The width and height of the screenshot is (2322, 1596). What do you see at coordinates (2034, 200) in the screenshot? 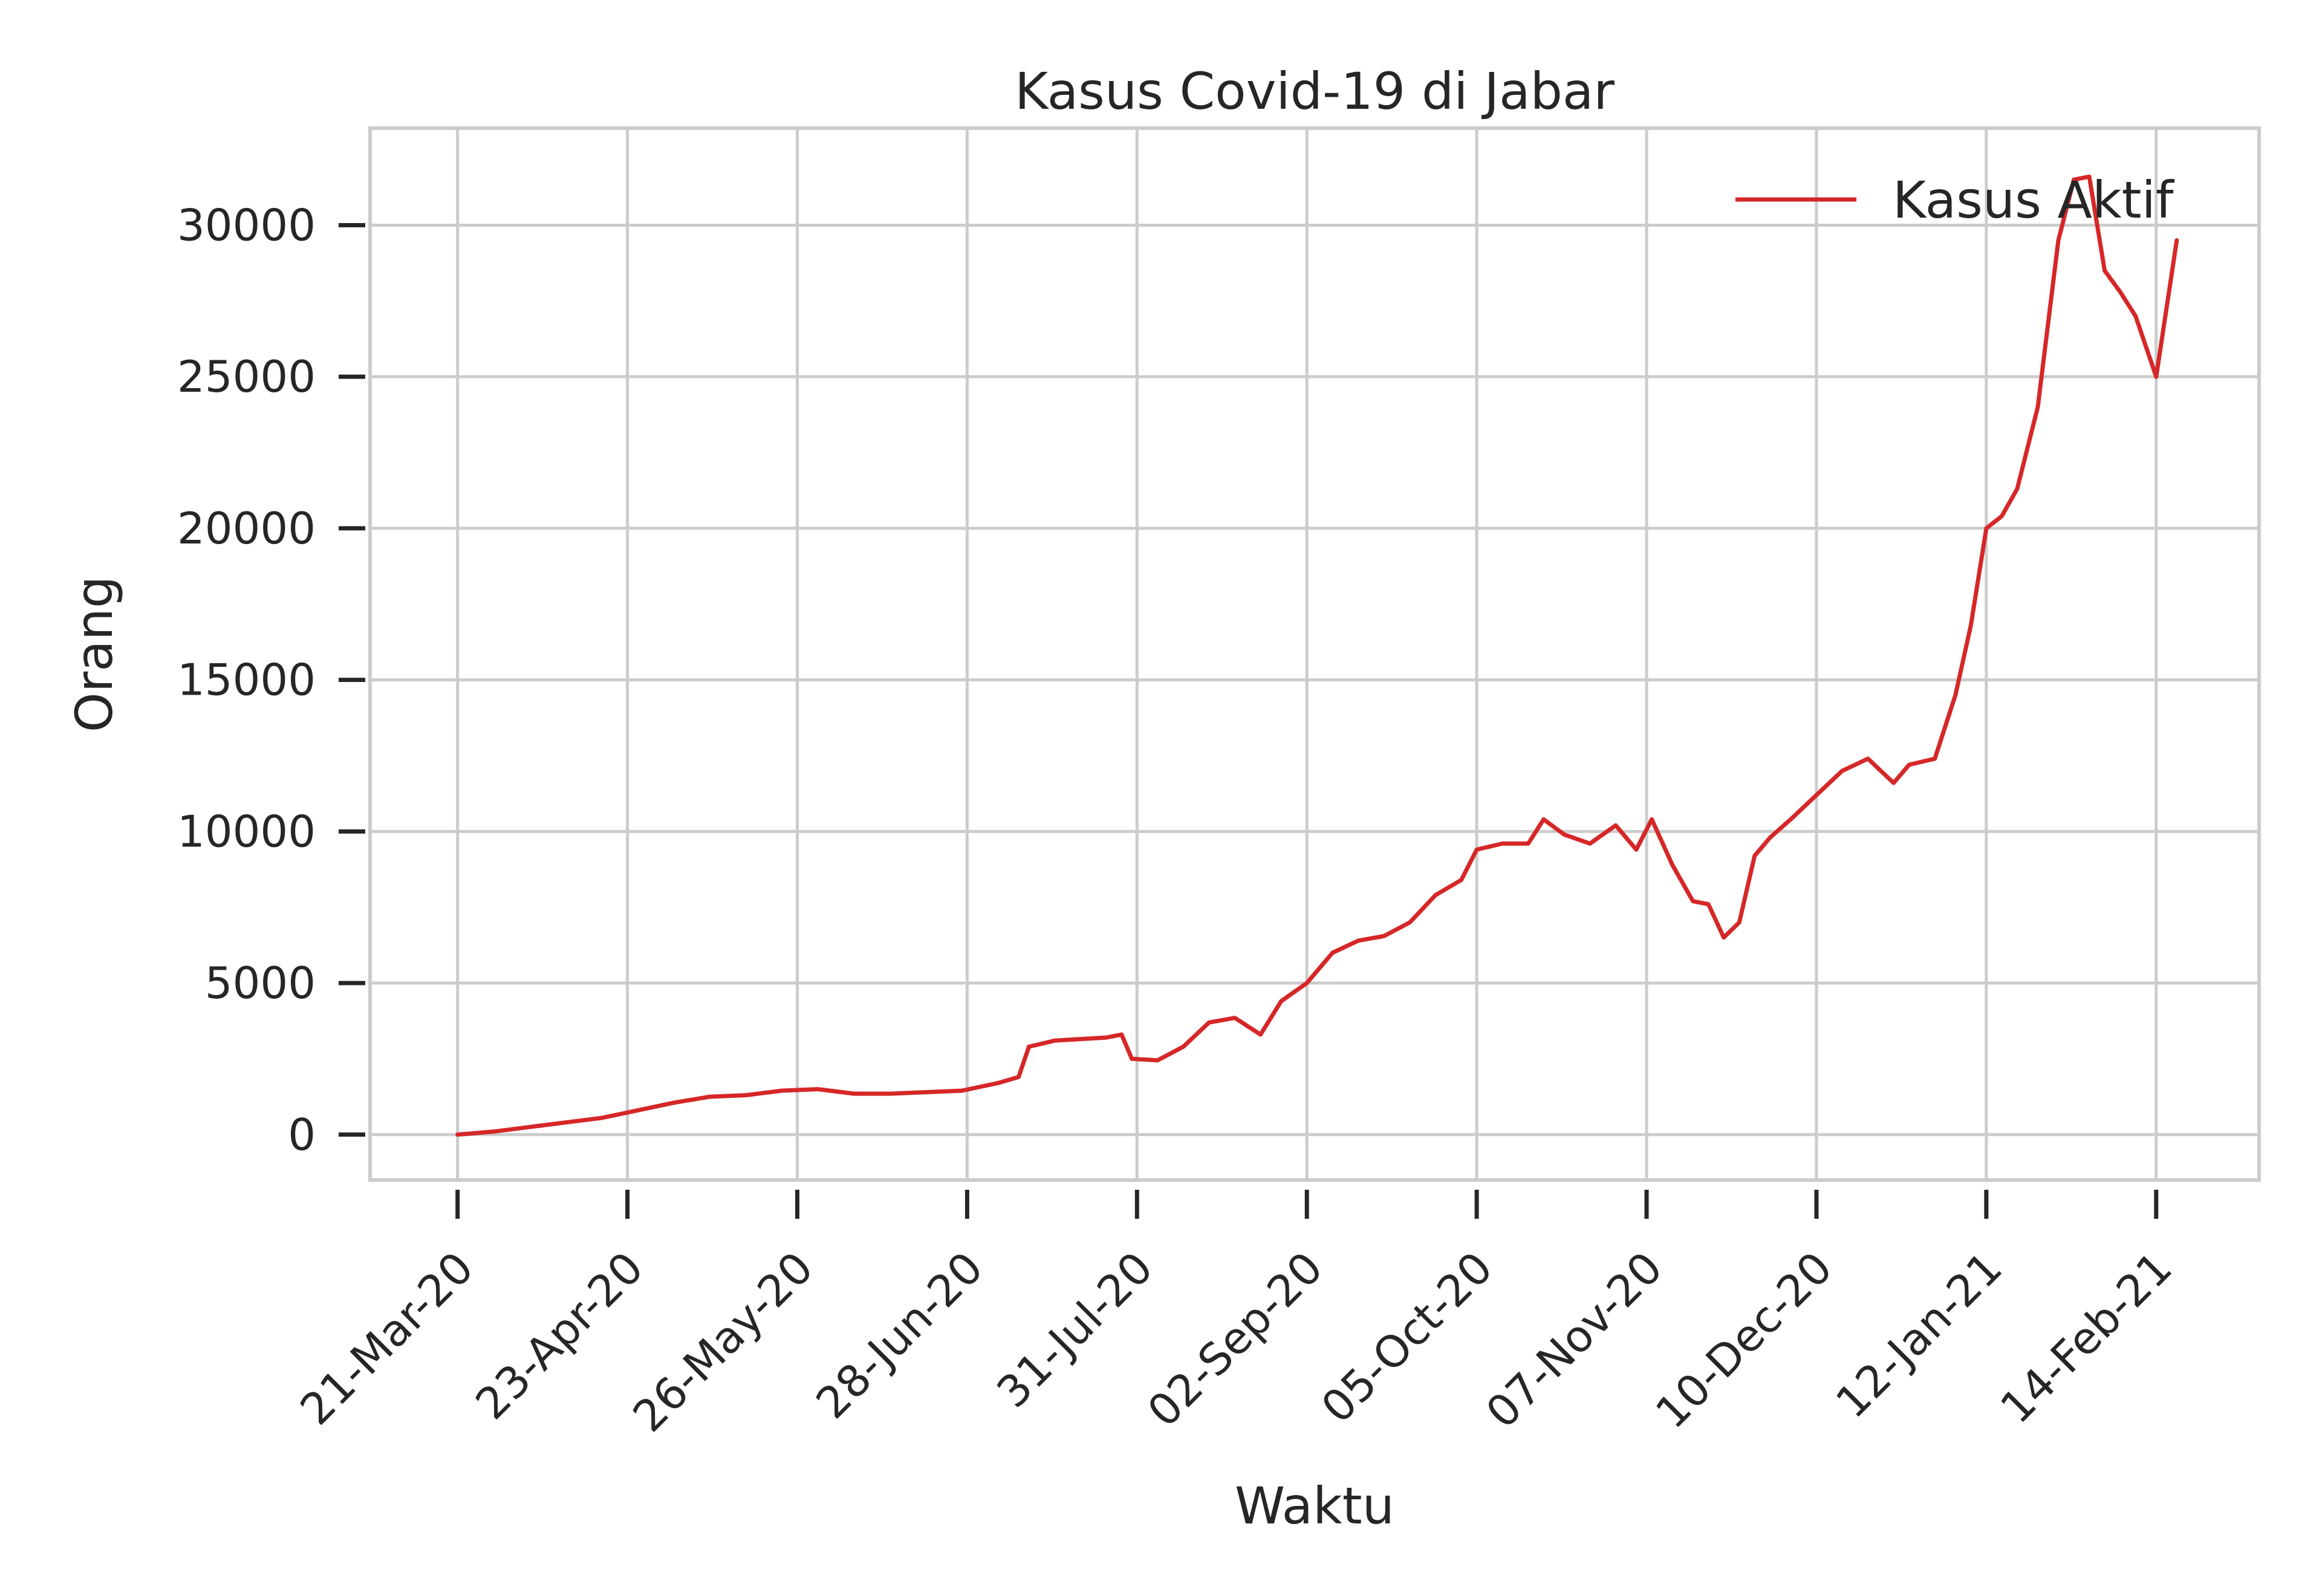
I see `legend-label-kasus-aktif: Kasus Aktif` at bounding box center [2034, 200].